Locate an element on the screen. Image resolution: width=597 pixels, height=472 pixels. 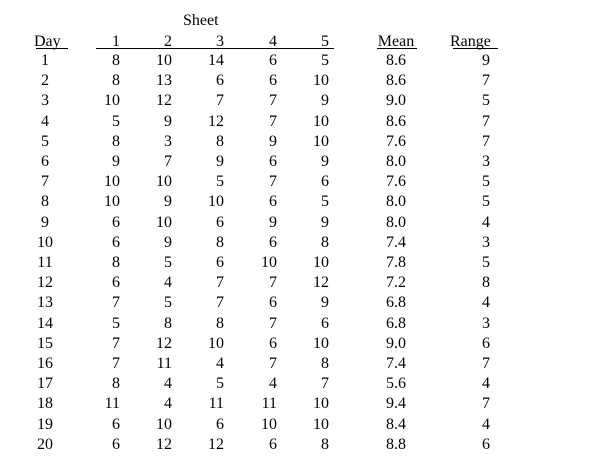
sheet-2-cell: 9 is located at coordinates (168, 242).